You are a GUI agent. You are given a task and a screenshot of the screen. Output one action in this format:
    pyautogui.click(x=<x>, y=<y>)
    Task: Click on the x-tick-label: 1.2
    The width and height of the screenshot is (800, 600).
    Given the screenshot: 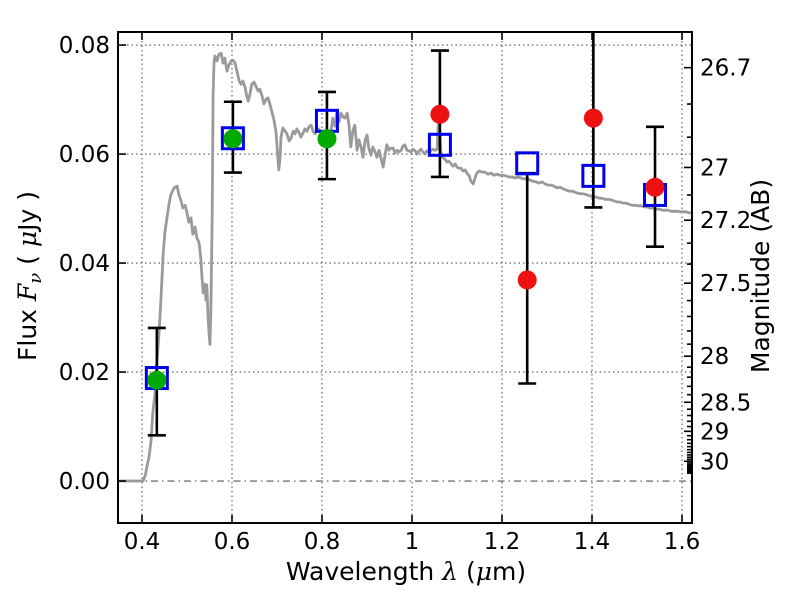 What is the action you would take?
    pyautogui.click(x=502, y=542)
    